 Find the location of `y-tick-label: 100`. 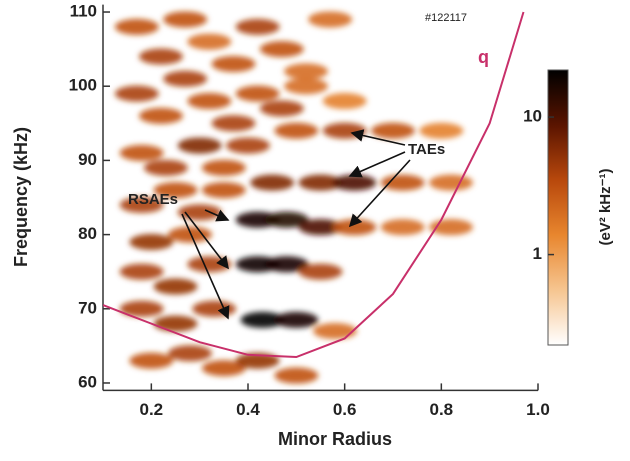

y-tick-label: 100 is located at coordinates (83, 85).